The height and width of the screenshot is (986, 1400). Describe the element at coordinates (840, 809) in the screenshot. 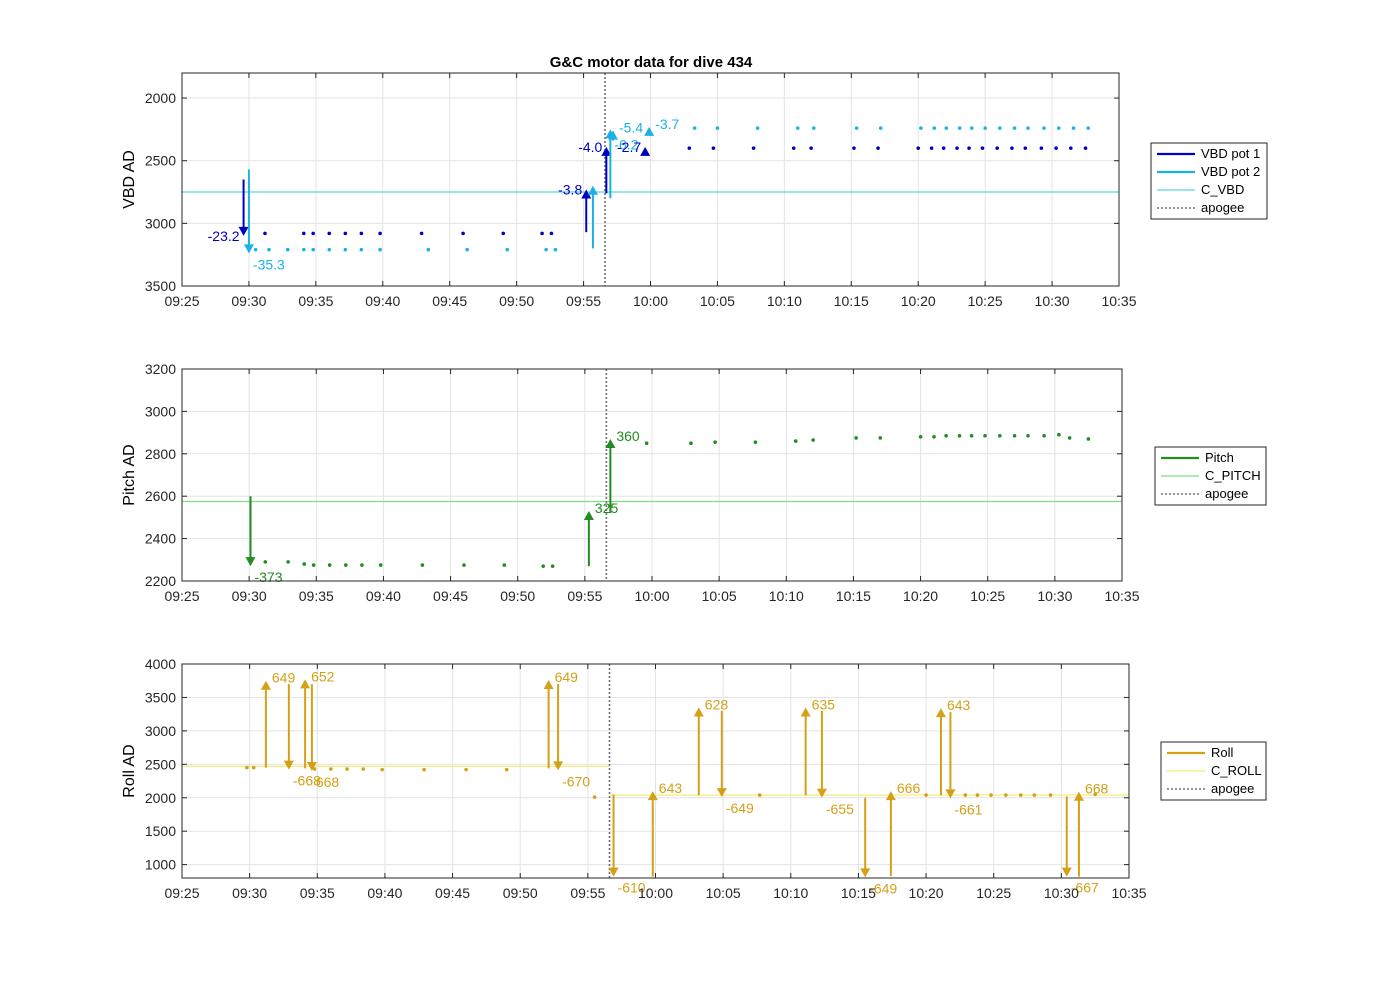

I see `arrow-label: -655` at that location.